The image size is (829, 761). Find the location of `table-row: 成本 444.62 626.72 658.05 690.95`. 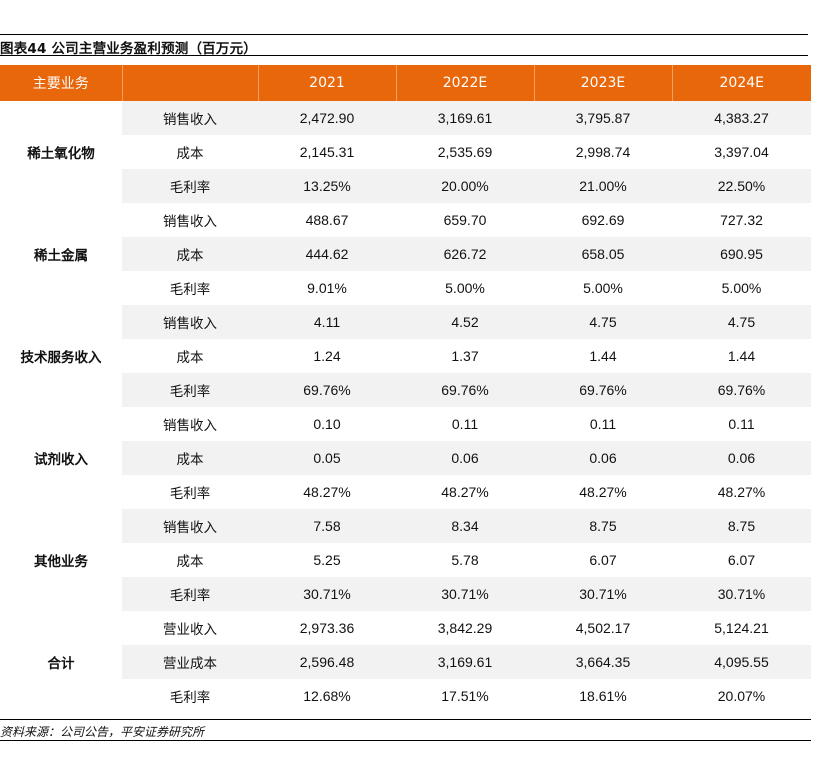

table-row: 成本 444.62 626.72 658.05 690.95 is located at coordinates (405, 254).